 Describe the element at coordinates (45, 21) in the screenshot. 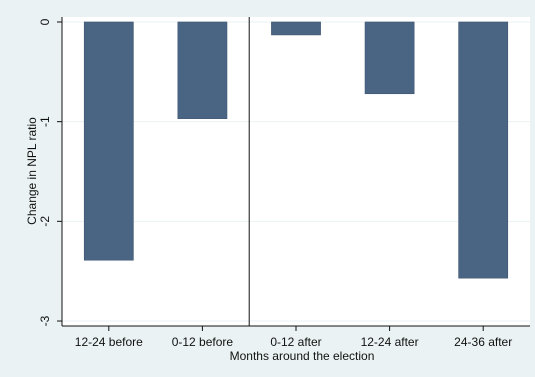

I see `y-tick-label: 0` at that location.